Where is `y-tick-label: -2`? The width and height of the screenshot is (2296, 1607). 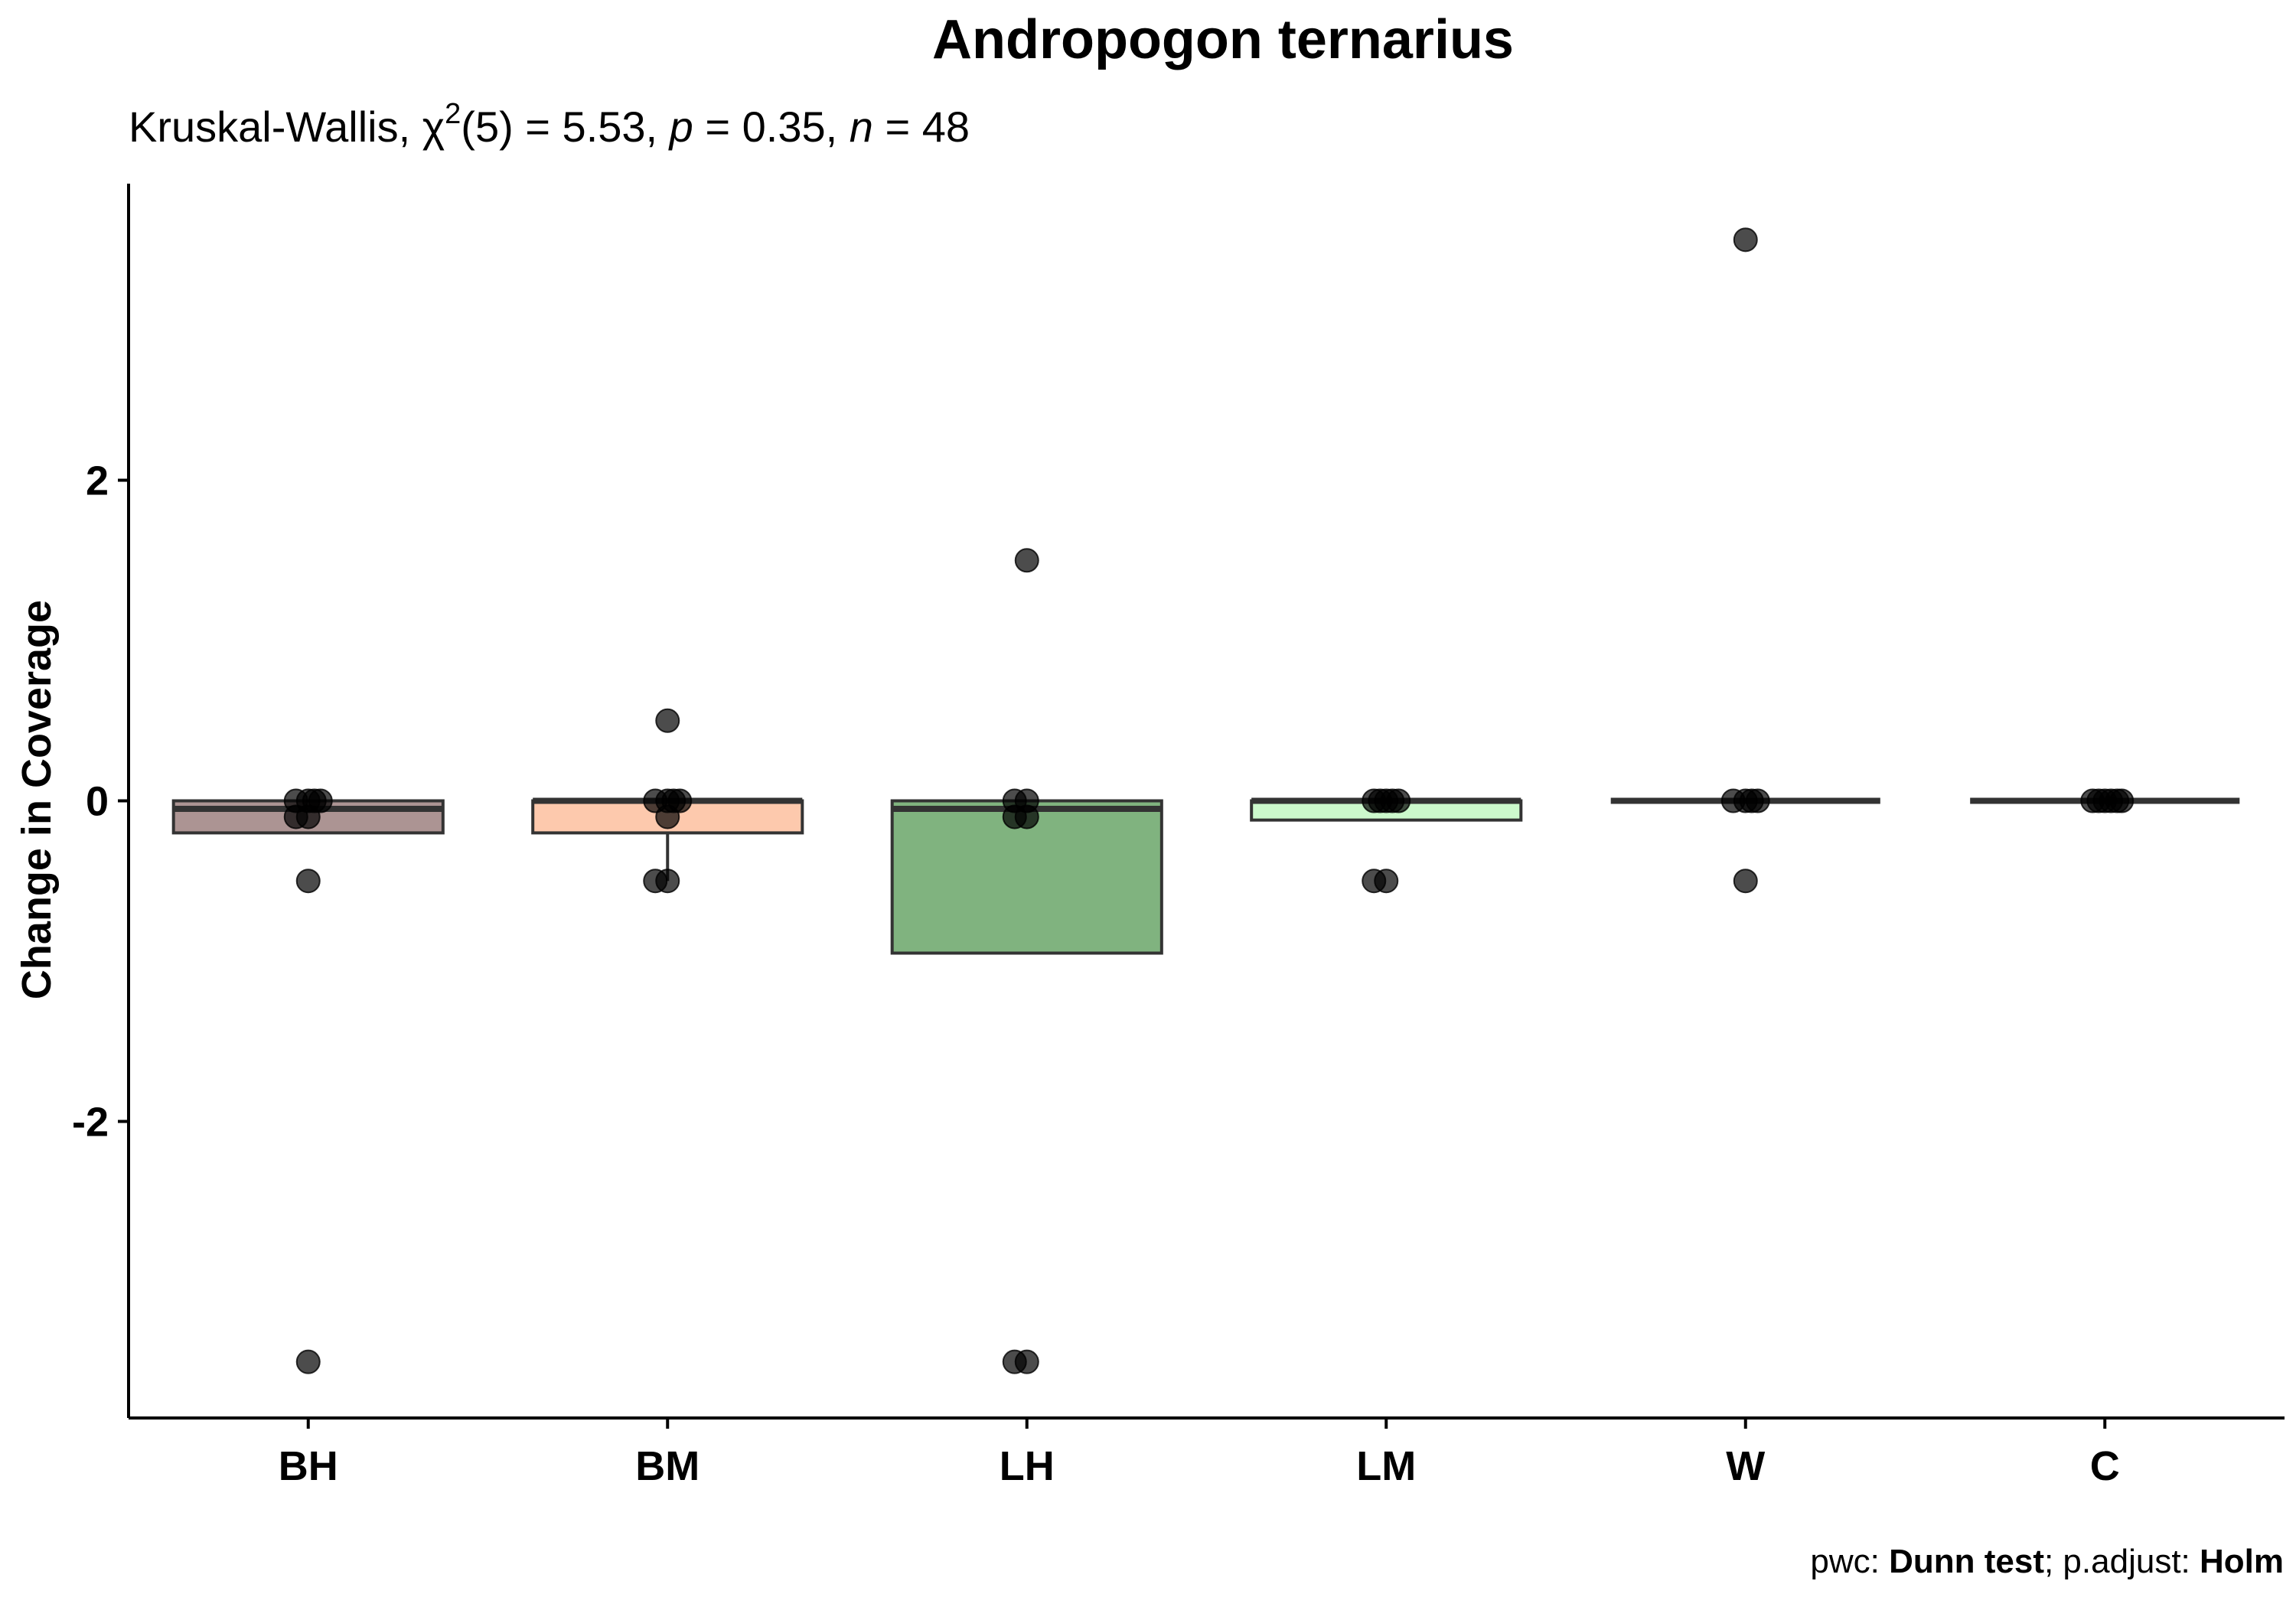
y-tick-label: -2 is located at coordinates (90, 1122).